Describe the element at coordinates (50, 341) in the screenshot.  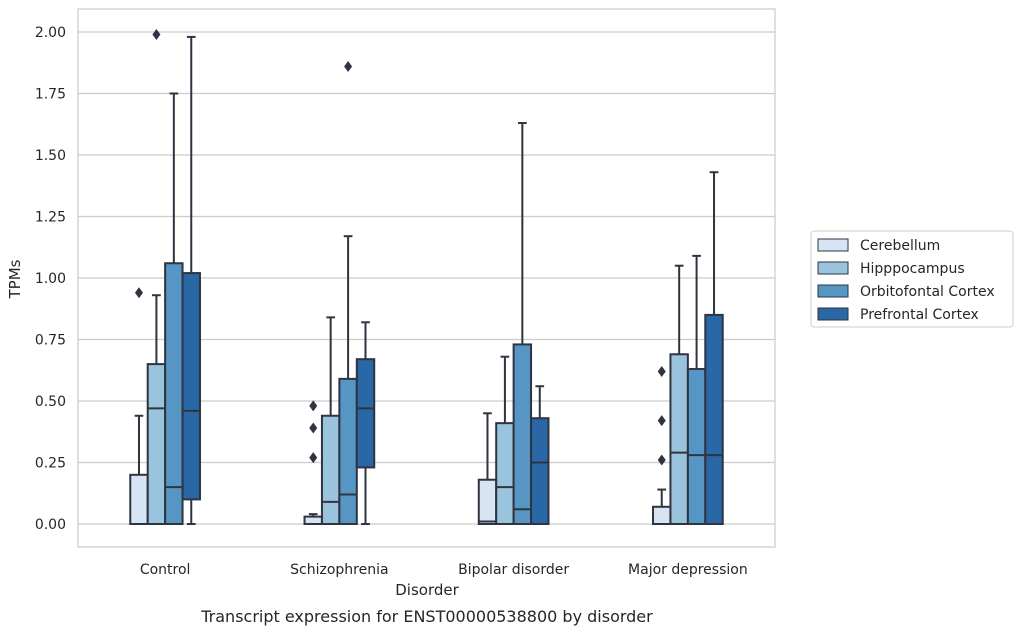
I see `y-tick-label: 0.75` at that location.